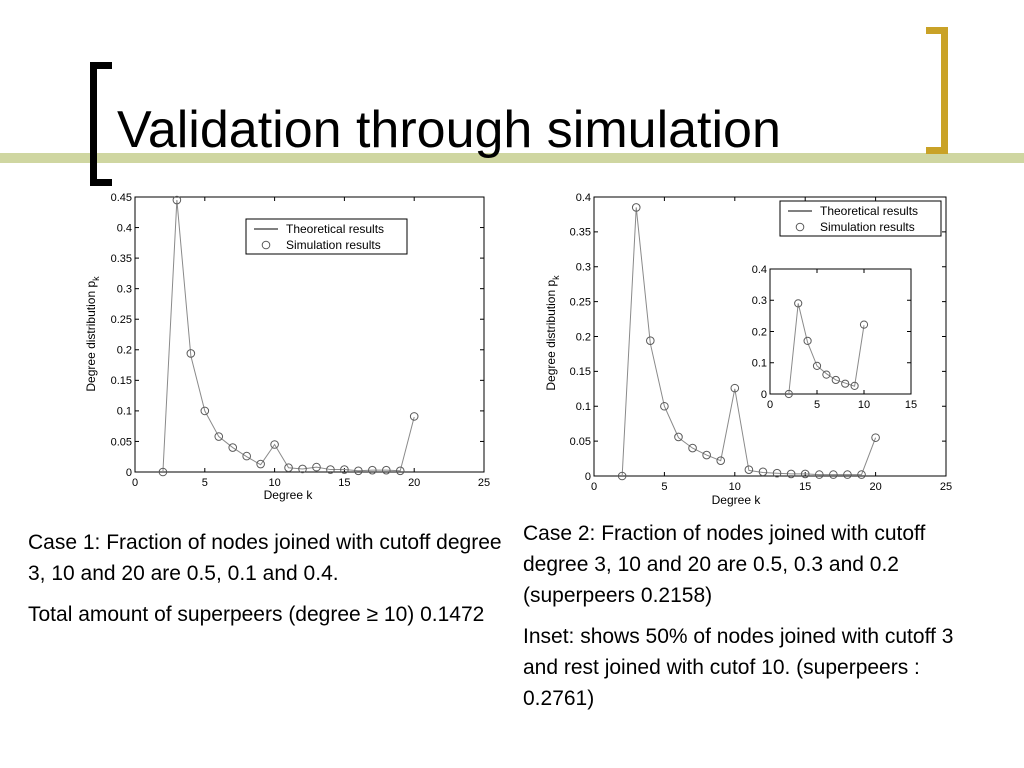  I want to click on chart2-ytick-label: 0.35, so click(580, 233).